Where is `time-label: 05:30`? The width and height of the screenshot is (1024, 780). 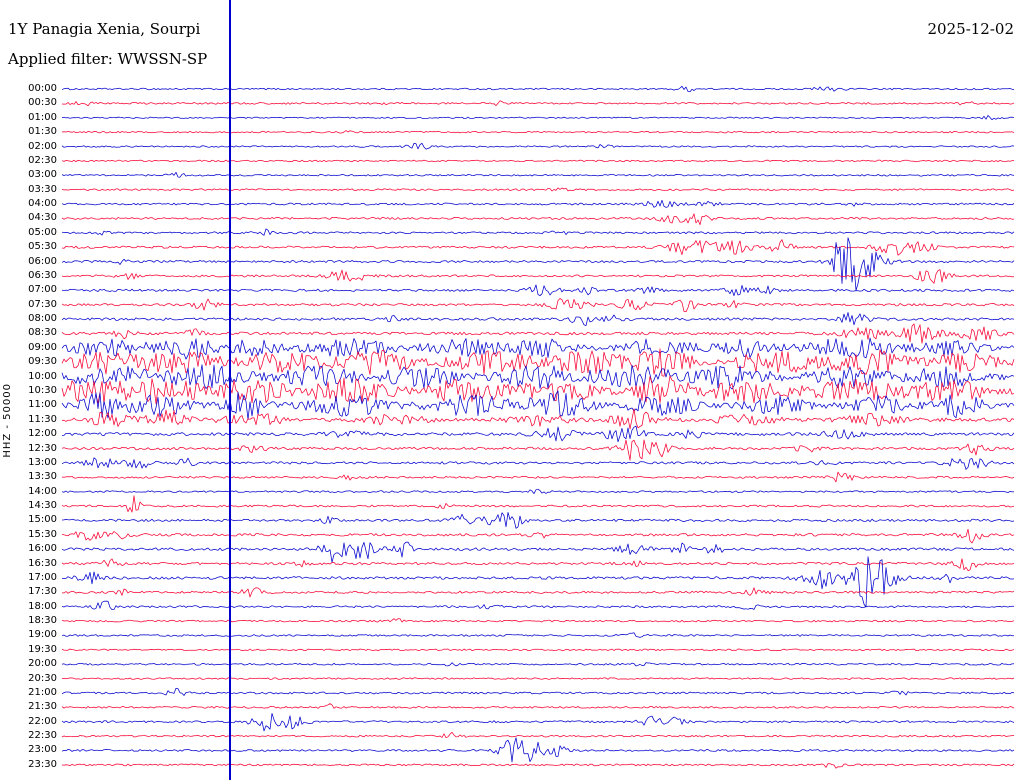
time-label: 05:30 is located at coordinates (42, 247).